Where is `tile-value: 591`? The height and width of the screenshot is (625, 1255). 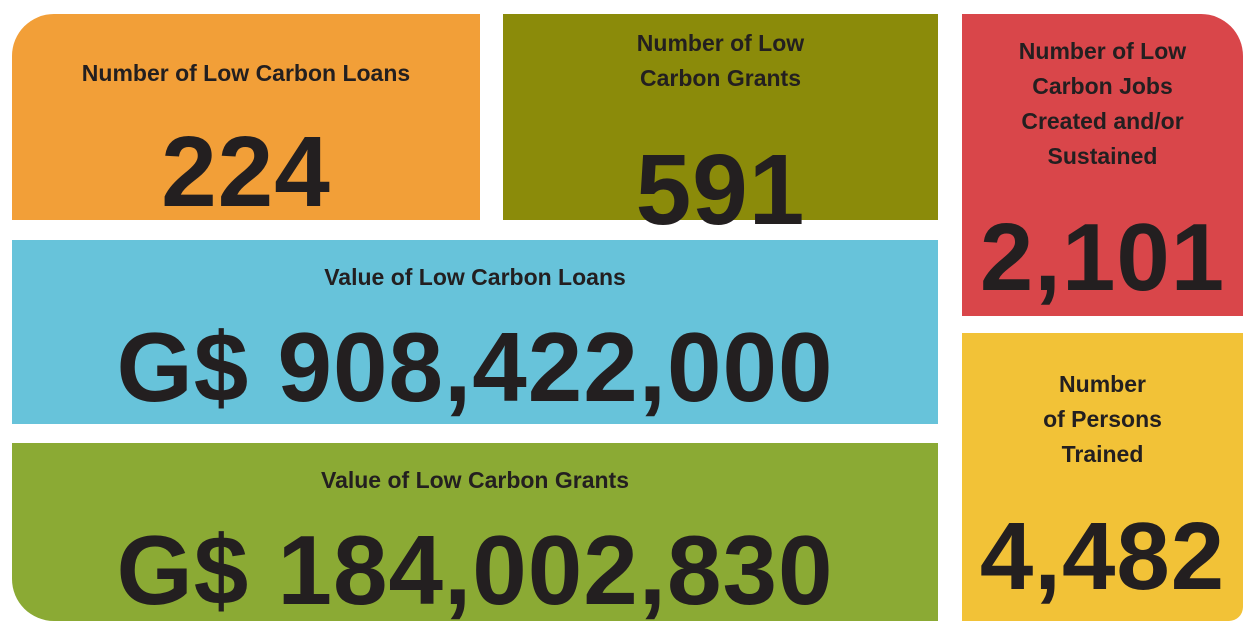 tile-value: 591 is located at coordinates (720, 190).